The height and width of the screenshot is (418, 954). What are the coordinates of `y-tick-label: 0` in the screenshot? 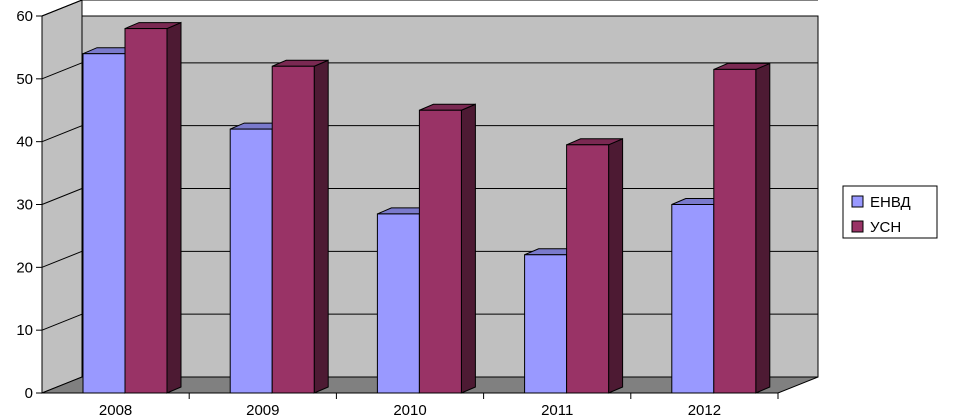 It's located at (29, 393).